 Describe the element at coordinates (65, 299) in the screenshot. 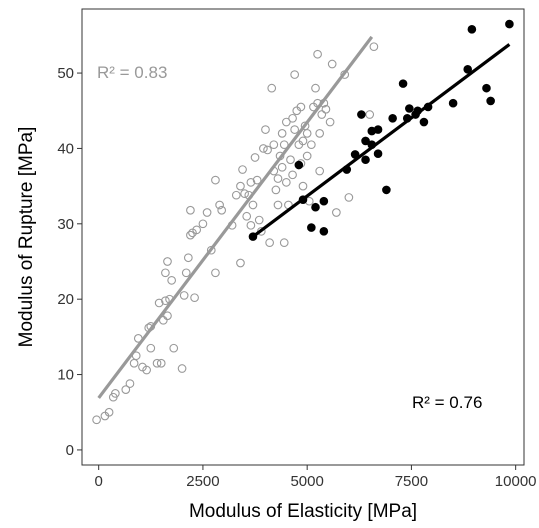

I see `y-tick-label: 20` at that location.